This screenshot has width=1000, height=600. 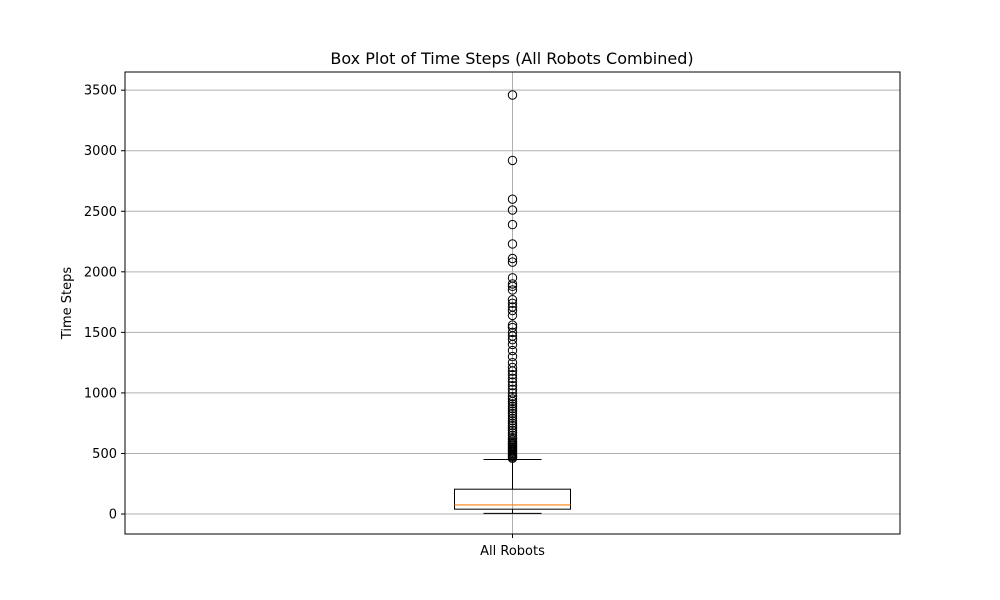 What do you see at coordinates (100, 91) in the screenshot?
I see `y-tick-label: 3500` at bounding box center [100, 91].